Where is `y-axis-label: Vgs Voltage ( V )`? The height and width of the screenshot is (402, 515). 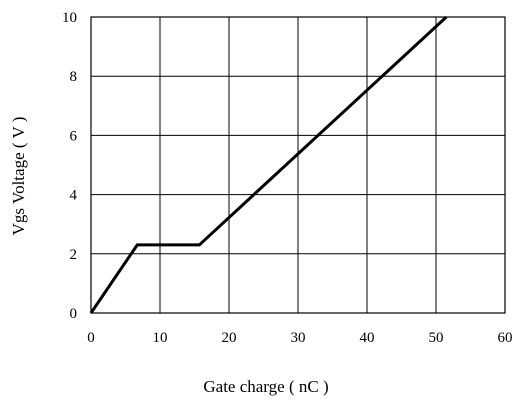 y-axis-label: Vgs Voltage ( V ) is located at coordinates (18, 176).